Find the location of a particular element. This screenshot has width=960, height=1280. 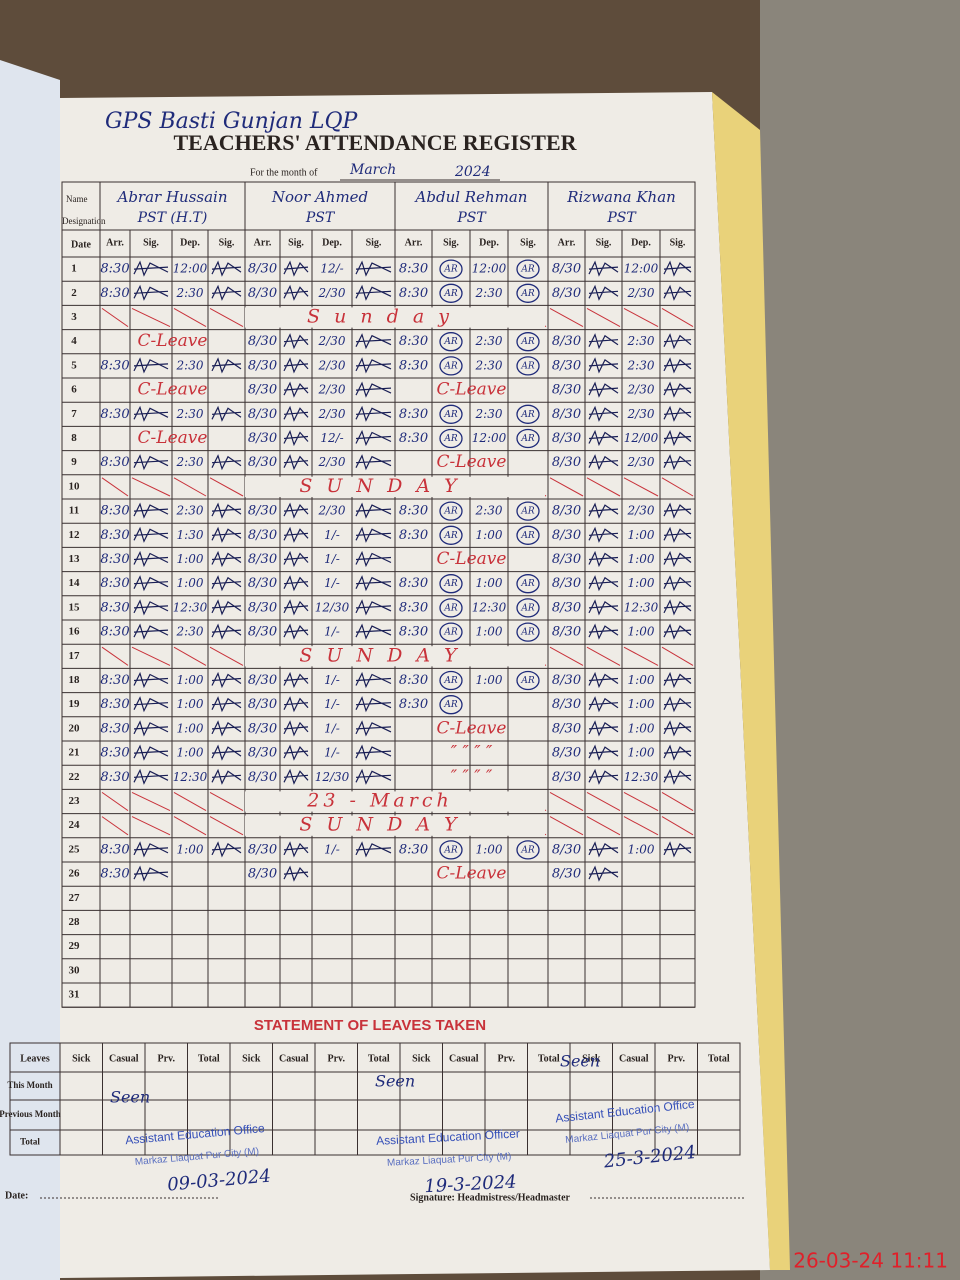

seen-remark: Seen is located at coordinates (130, 1097).